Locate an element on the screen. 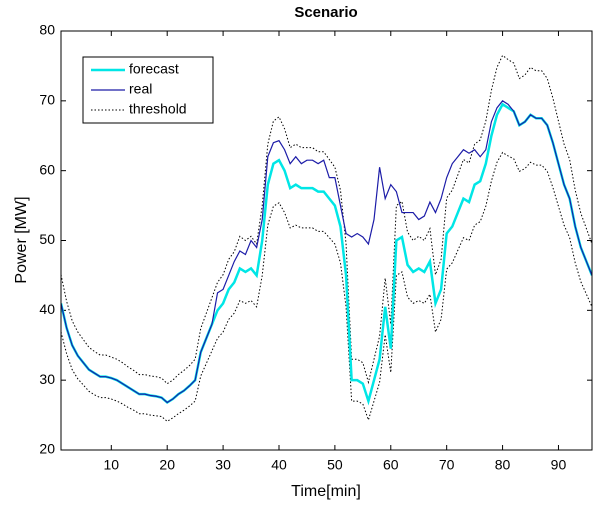 The height and width of the screenshot is (509, 597). y-tick-label: 60 is located at coordinates (47, 169).